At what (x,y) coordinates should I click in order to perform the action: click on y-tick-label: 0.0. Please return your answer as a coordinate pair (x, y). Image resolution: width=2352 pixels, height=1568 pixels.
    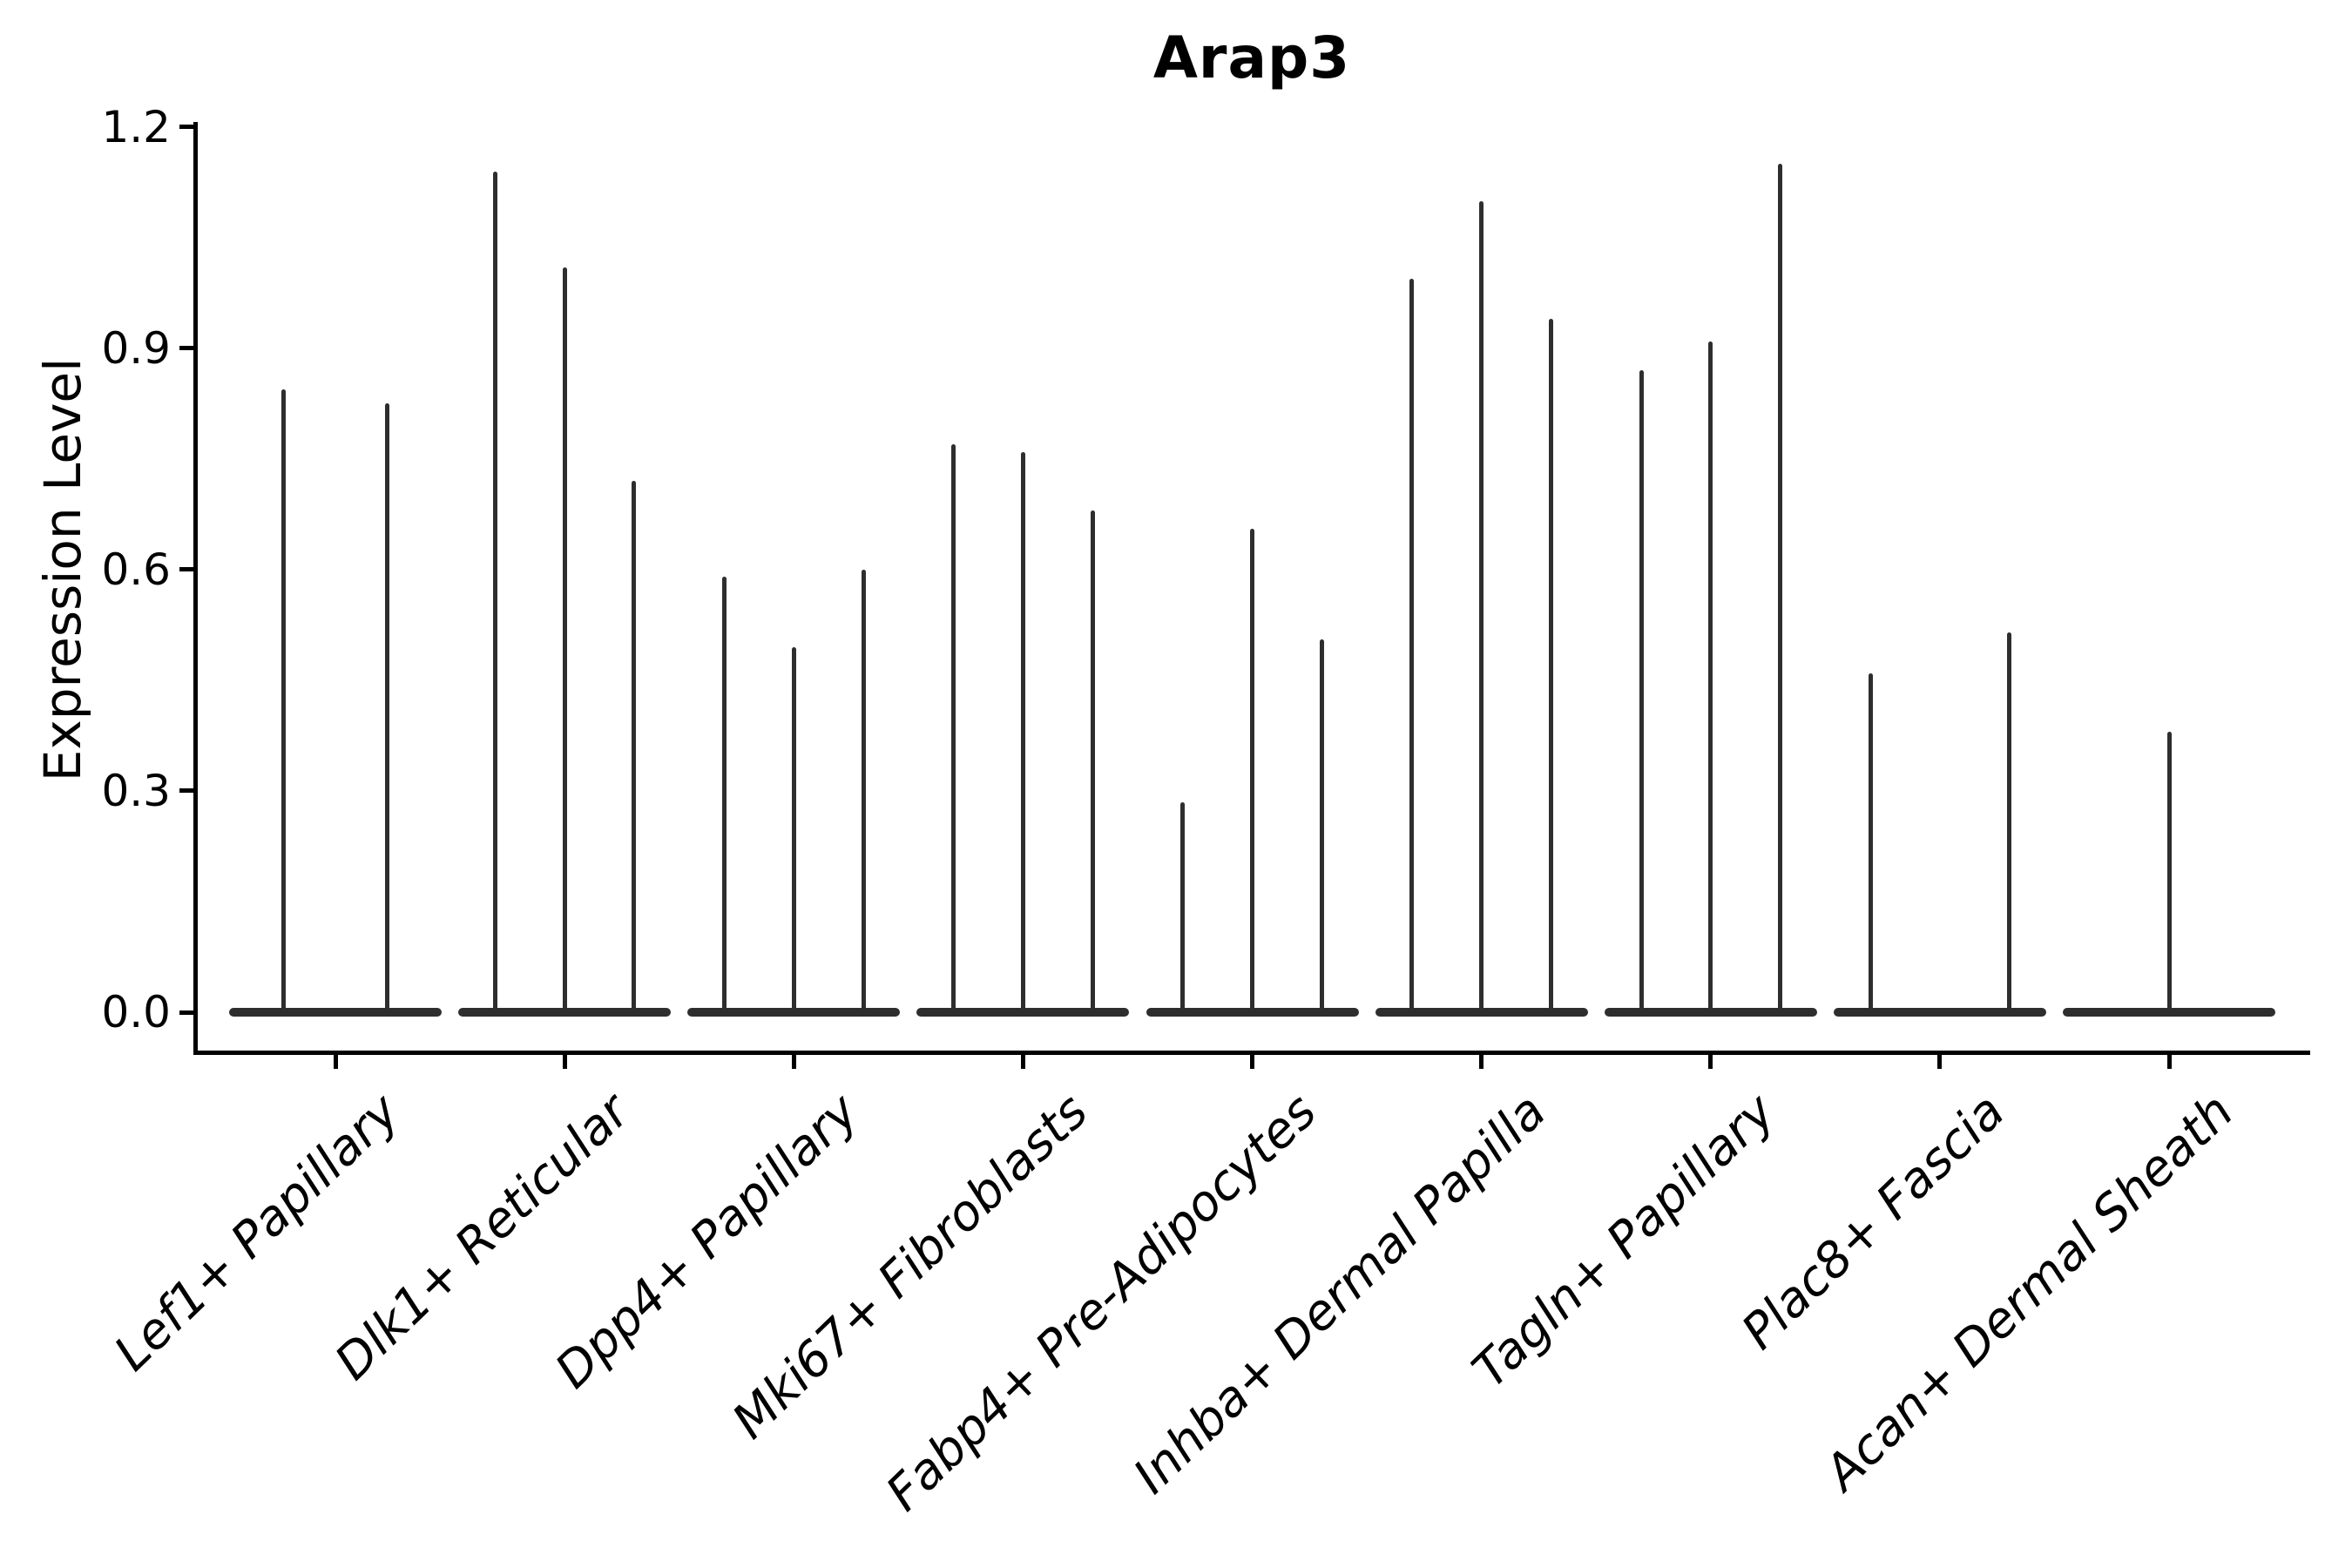
    Looking at the image, I should click on (136, 1012).